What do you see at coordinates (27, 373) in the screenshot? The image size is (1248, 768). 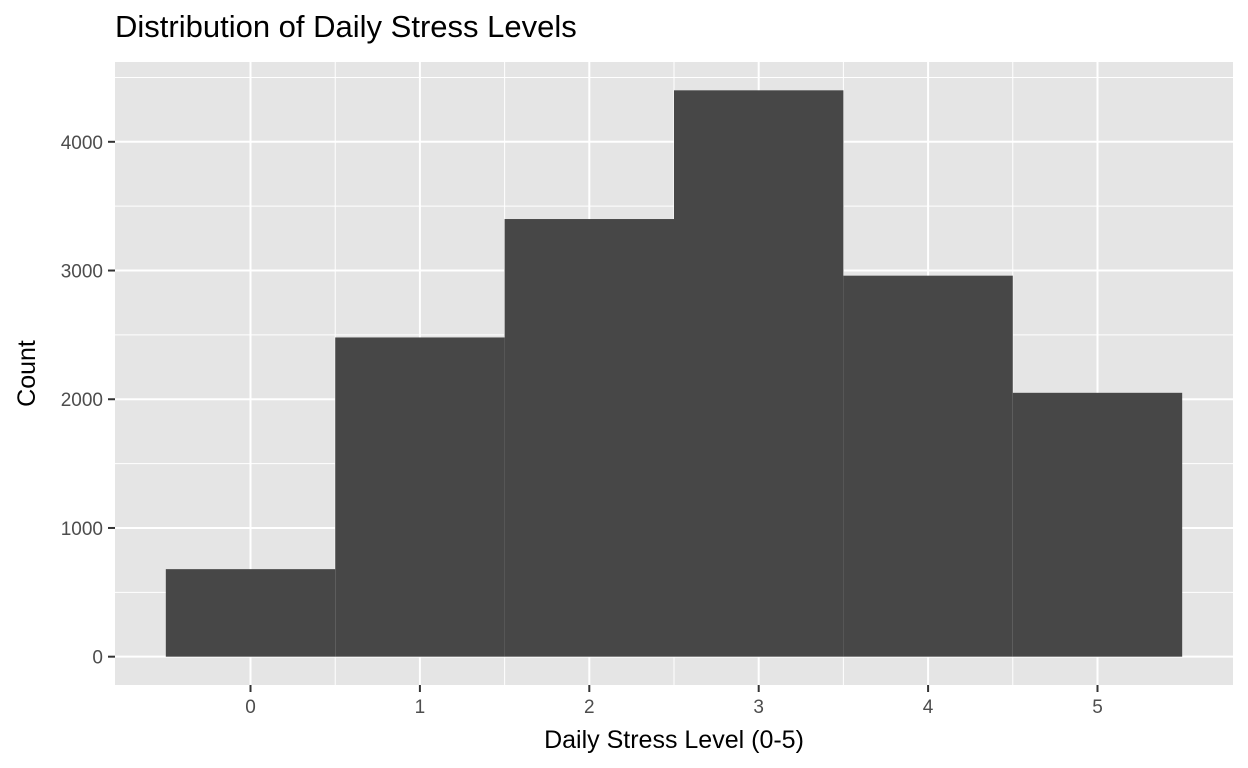 I see `y-axis-title: Count` at bounding box center [27, 373].